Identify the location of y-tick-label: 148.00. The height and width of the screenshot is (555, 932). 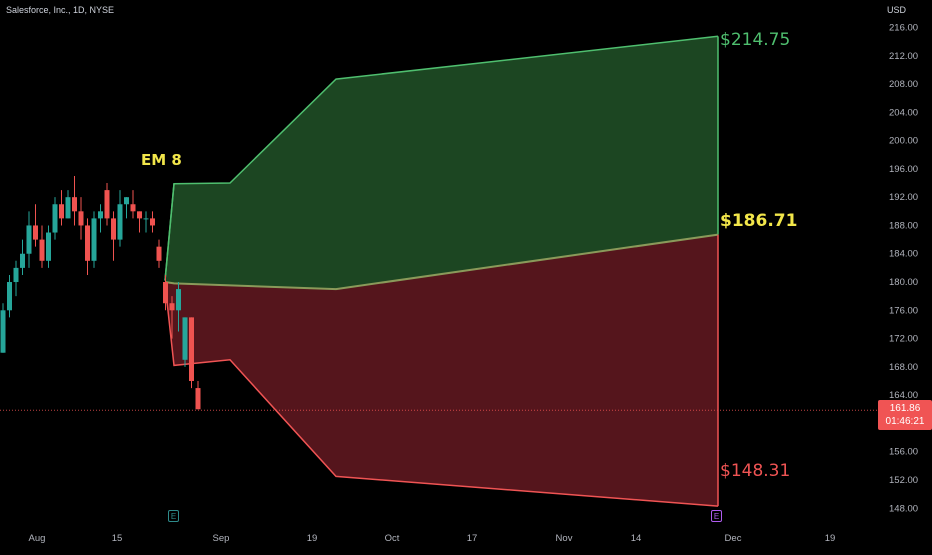
(903, 508).